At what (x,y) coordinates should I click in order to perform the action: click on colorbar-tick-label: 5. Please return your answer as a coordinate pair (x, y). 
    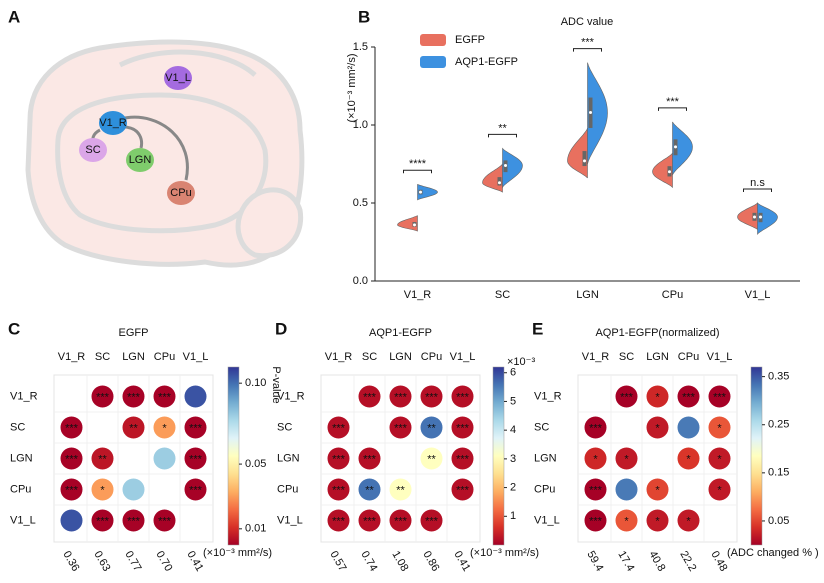
    Looking at the image, I should click on (513, 401).